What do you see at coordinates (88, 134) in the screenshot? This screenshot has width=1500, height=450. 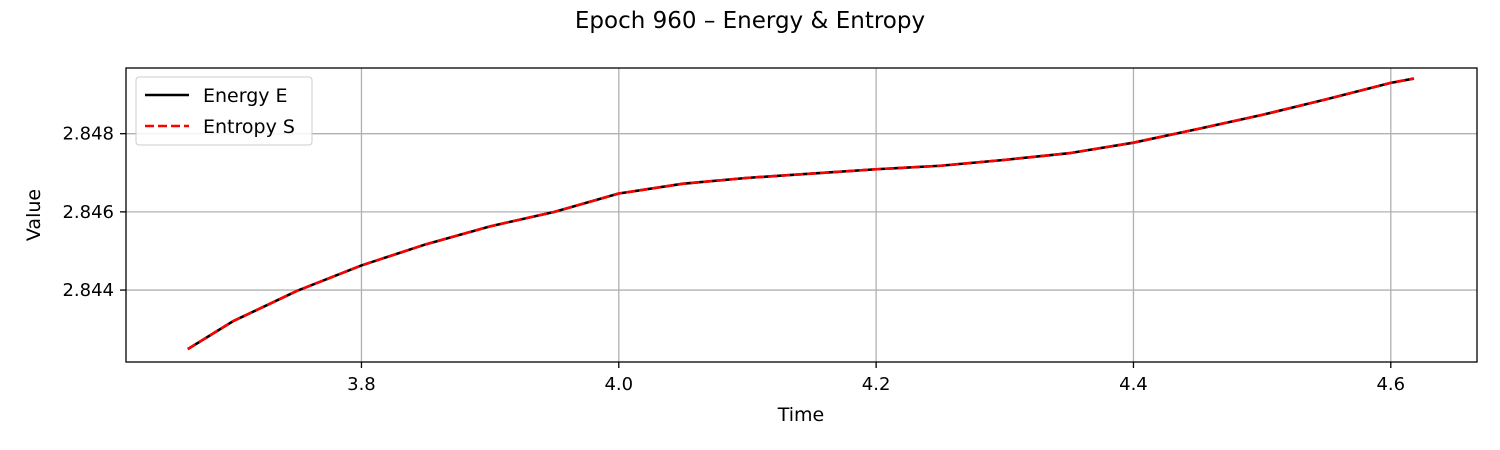 I see `y-tick-label: 2.848` at bounding box center [88, 134].